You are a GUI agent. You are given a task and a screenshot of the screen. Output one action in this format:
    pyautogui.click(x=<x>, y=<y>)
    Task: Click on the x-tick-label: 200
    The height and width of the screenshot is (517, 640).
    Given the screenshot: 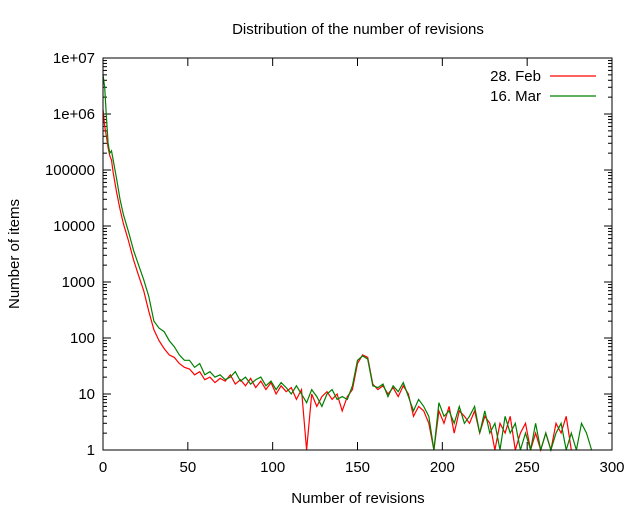 What is the action you would take?
    pyautogui.click(x=442, y=467)
    